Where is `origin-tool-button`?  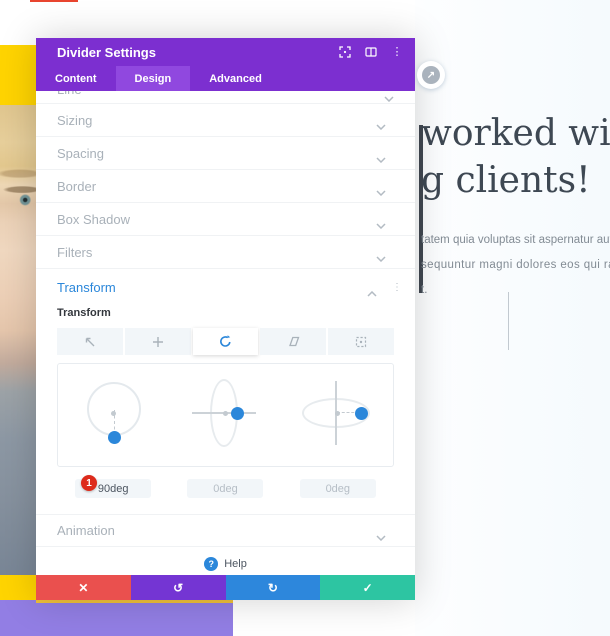
origin-tool-button is located at coordinates (361, 341).